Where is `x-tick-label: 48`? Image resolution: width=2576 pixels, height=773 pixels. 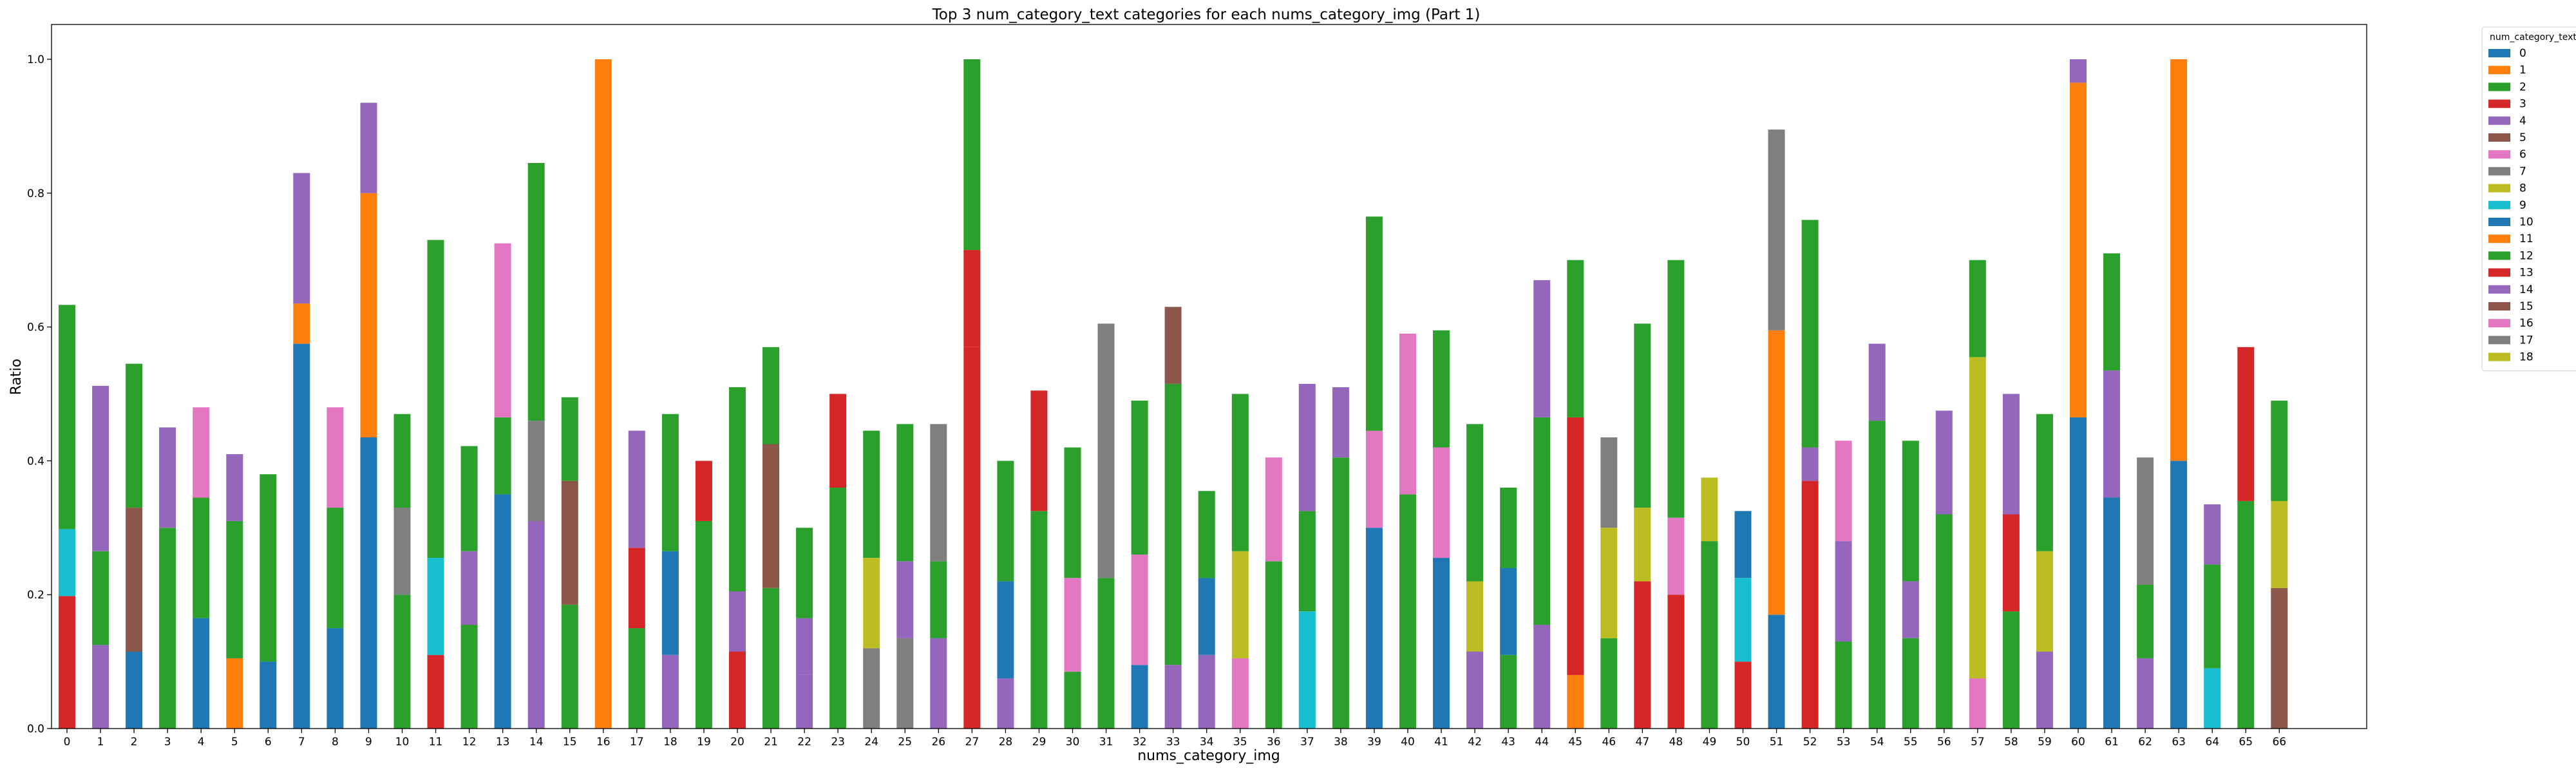 x-tick-label: 48 is located at coordinates (1676, 742).